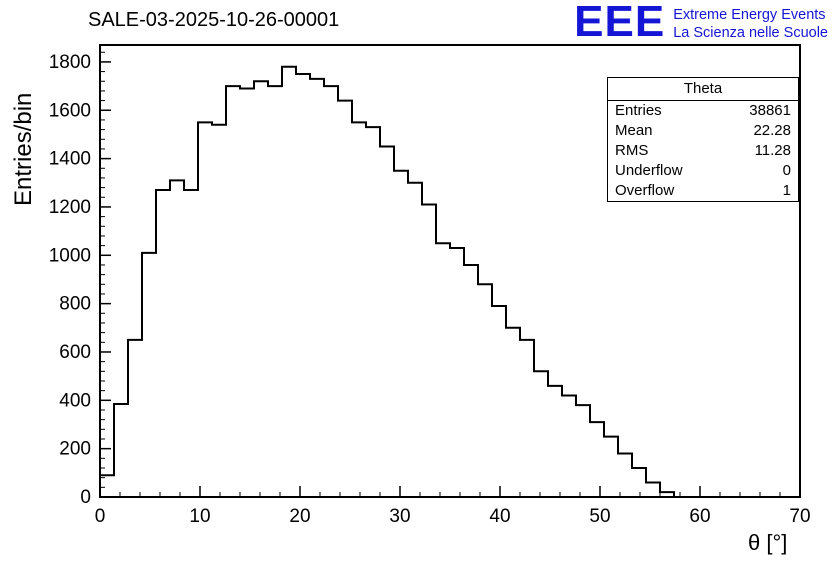  Describe the element at coordinates (399, 516) in the screenshot. I see `x-tick-label: 30` at that location.